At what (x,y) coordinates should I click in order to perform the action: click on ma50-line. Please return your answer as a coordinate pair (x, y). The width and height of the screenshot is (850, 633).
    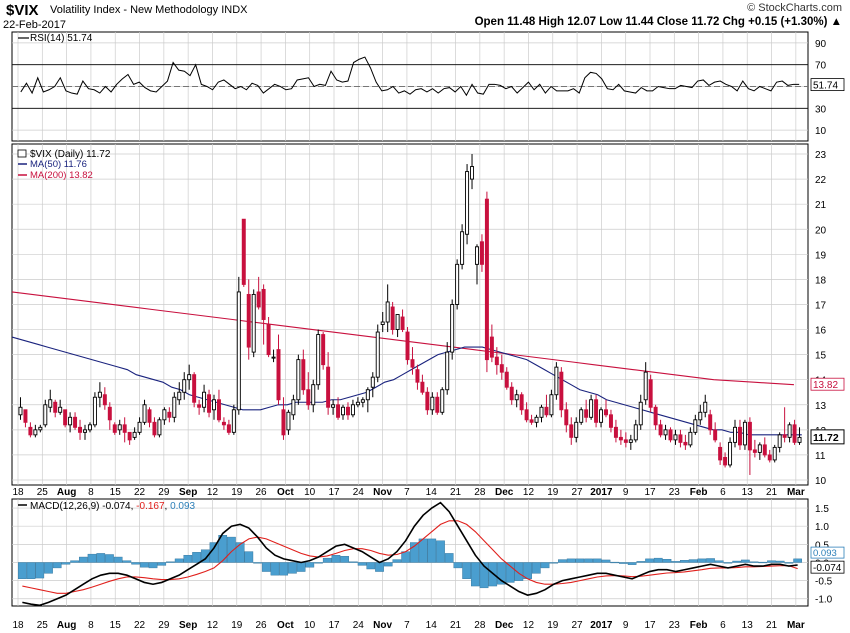
    Looking at the image, I should click on (406, 386).